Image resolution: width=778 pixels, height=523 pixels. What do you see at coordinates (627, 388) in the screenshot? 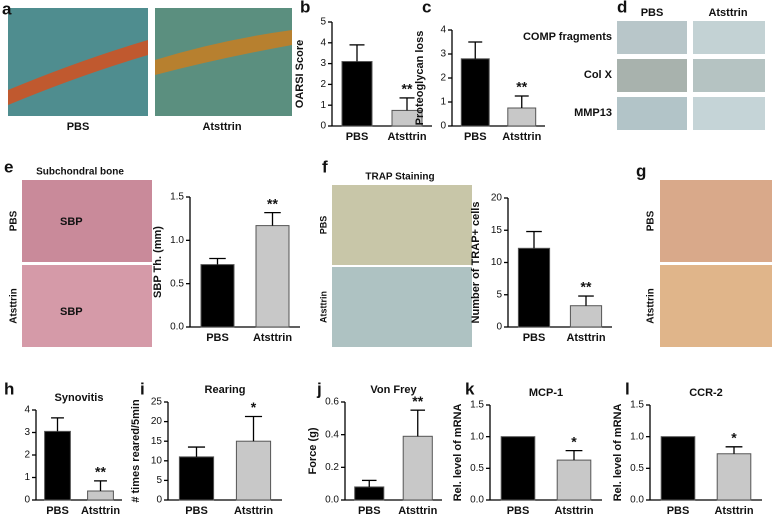
I see `panel-letter: l` at bounding box center [627, 388].